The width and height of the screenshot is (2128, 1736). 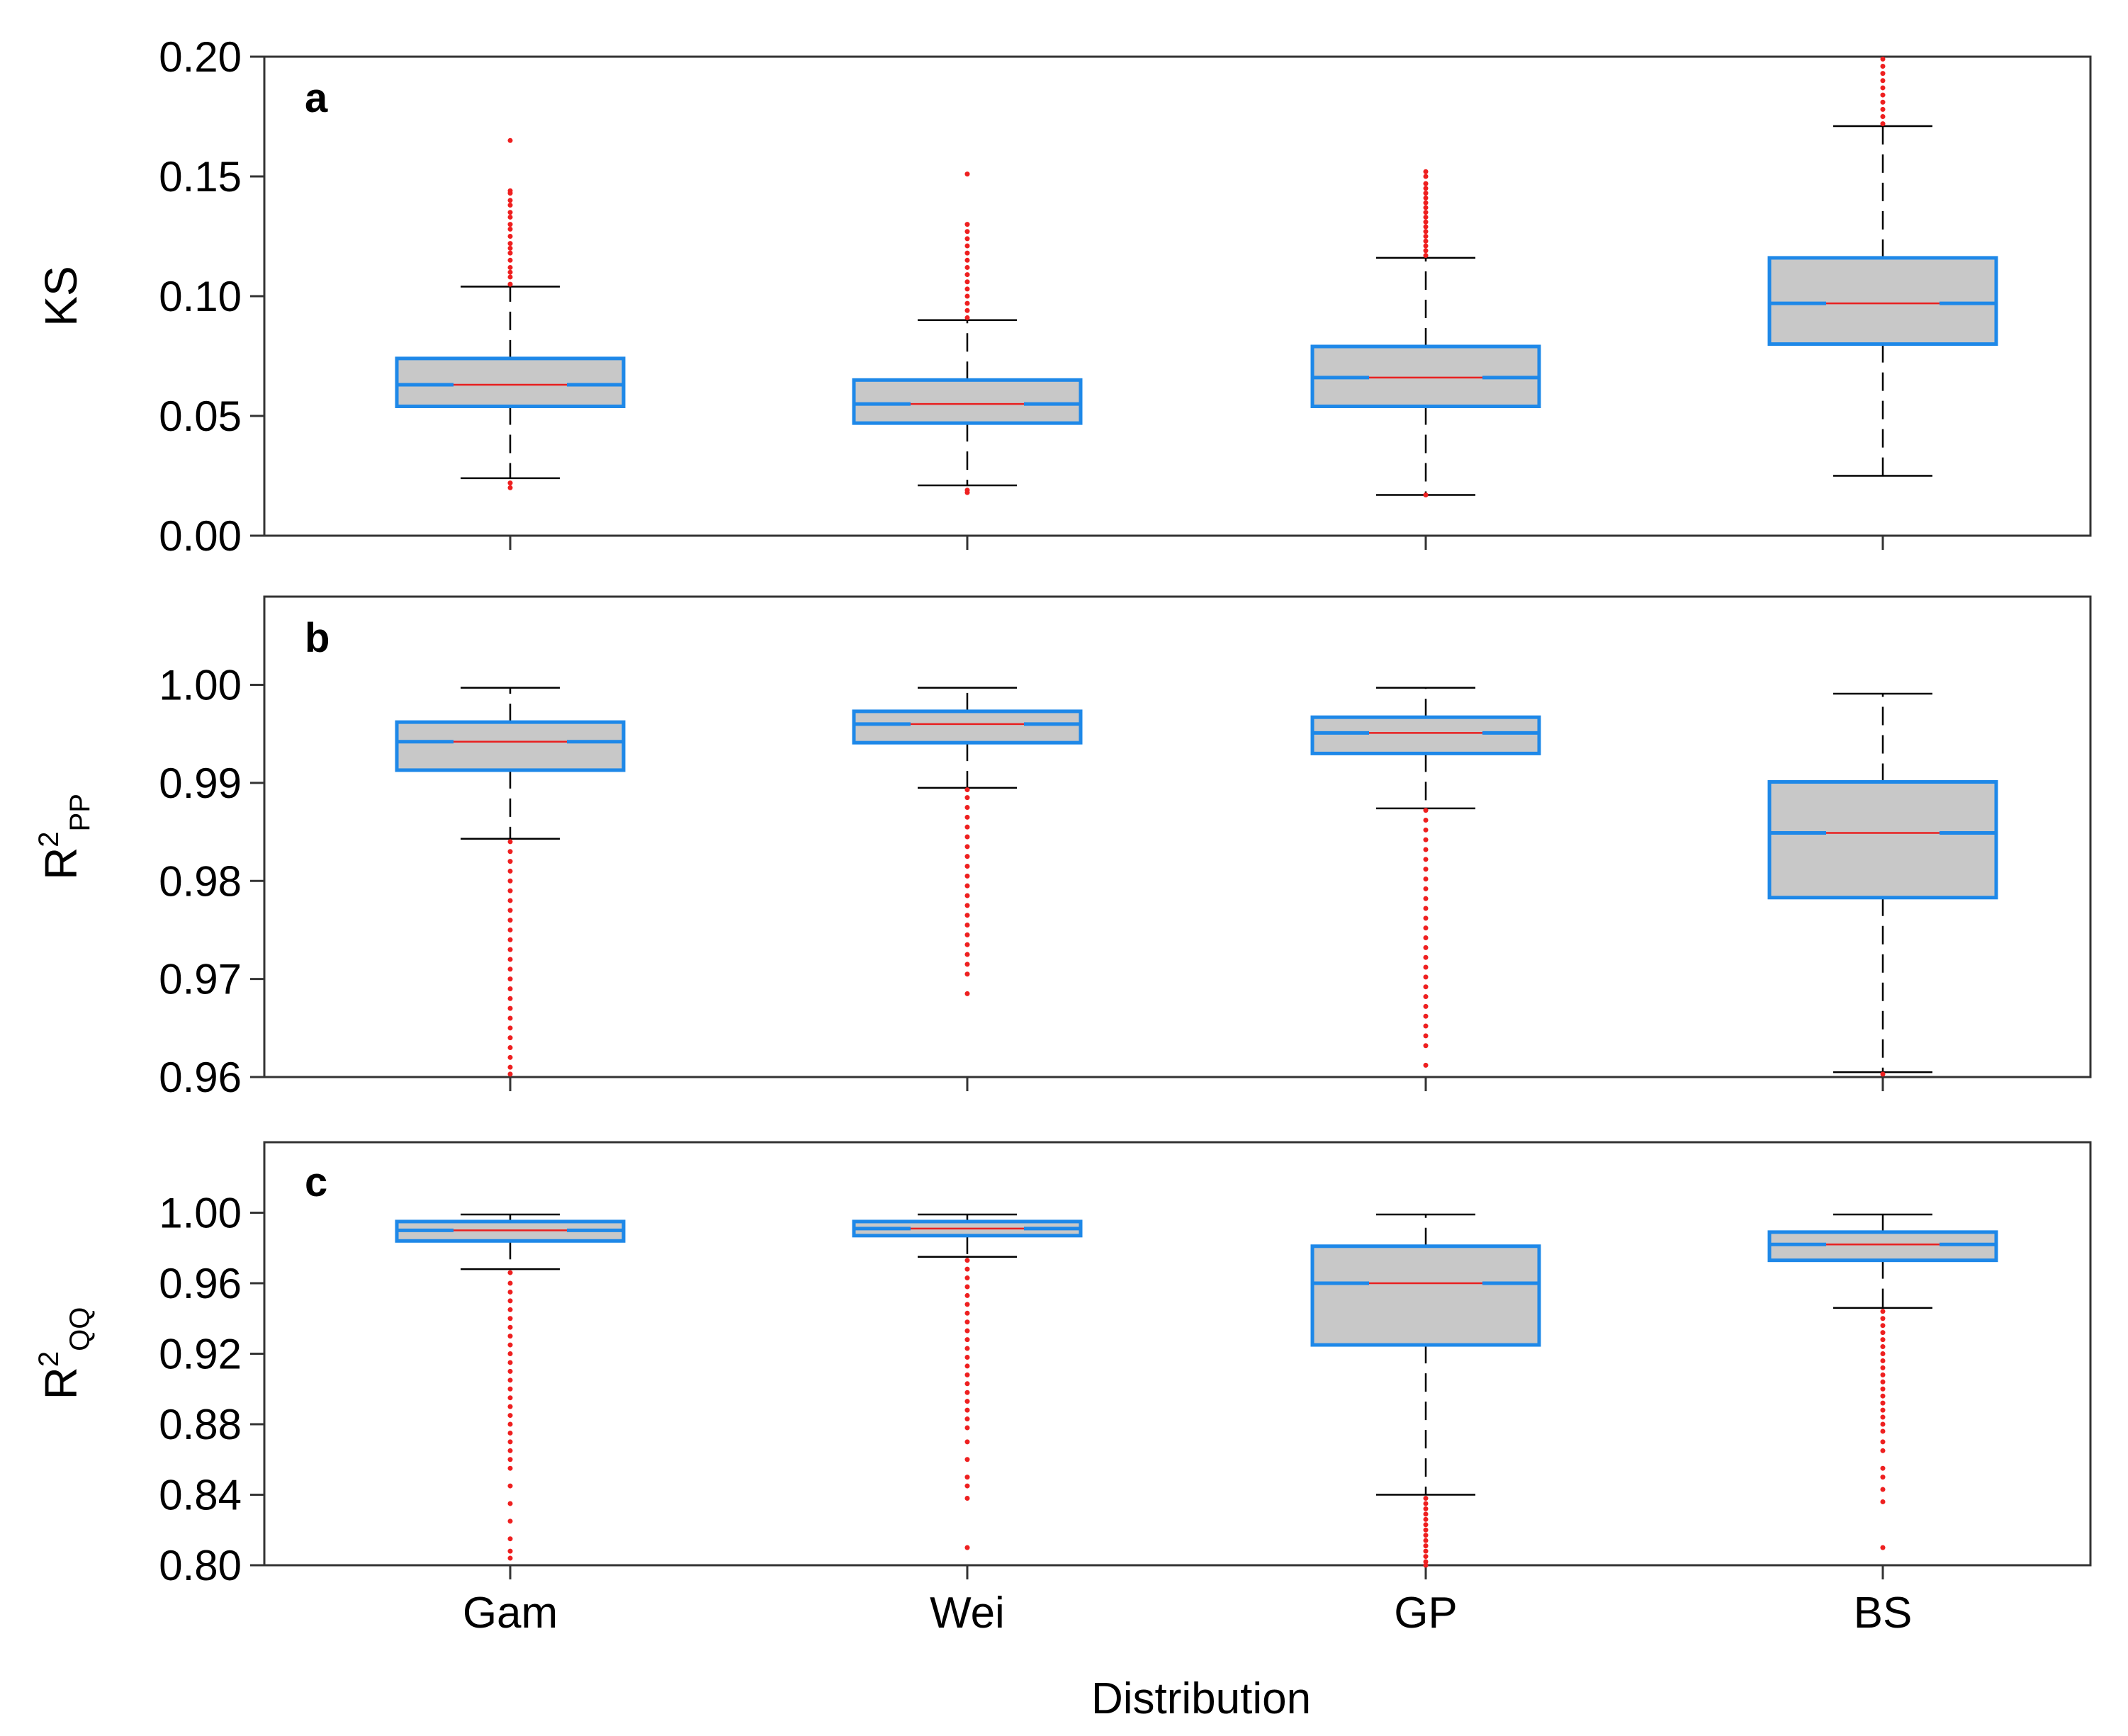 What do you see at coordinates (200, 416) in the screenshot?
I see `y-tick-label: 0.05` at bounding box center [200, 416].